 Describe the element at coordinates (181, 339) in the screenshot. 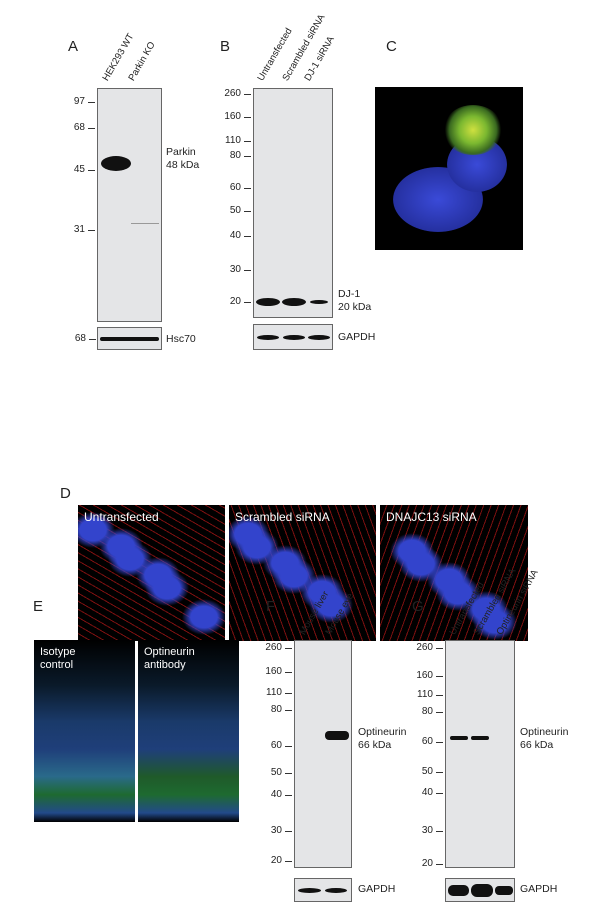

I see `loading-label: Hsc70` at that location.